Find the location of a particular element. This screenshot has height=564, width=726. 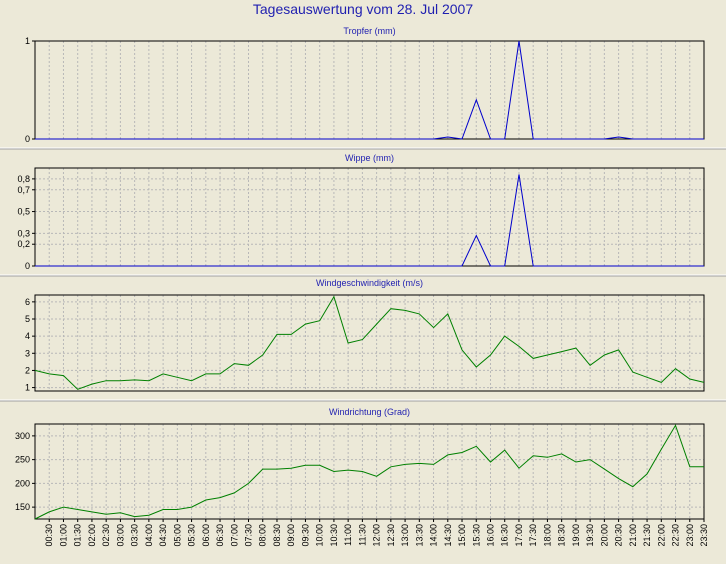

x-tick-label: 00:30 is located at coordinates (49, 535).